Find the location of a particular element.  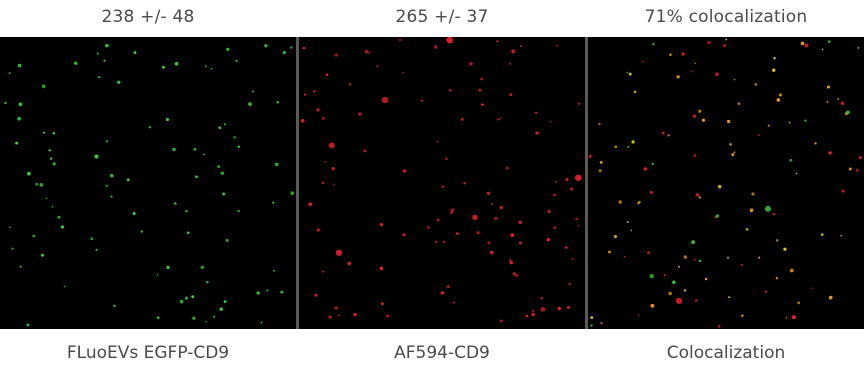

red-caption: AF594-CD9 is located at coordinates (442, 353).